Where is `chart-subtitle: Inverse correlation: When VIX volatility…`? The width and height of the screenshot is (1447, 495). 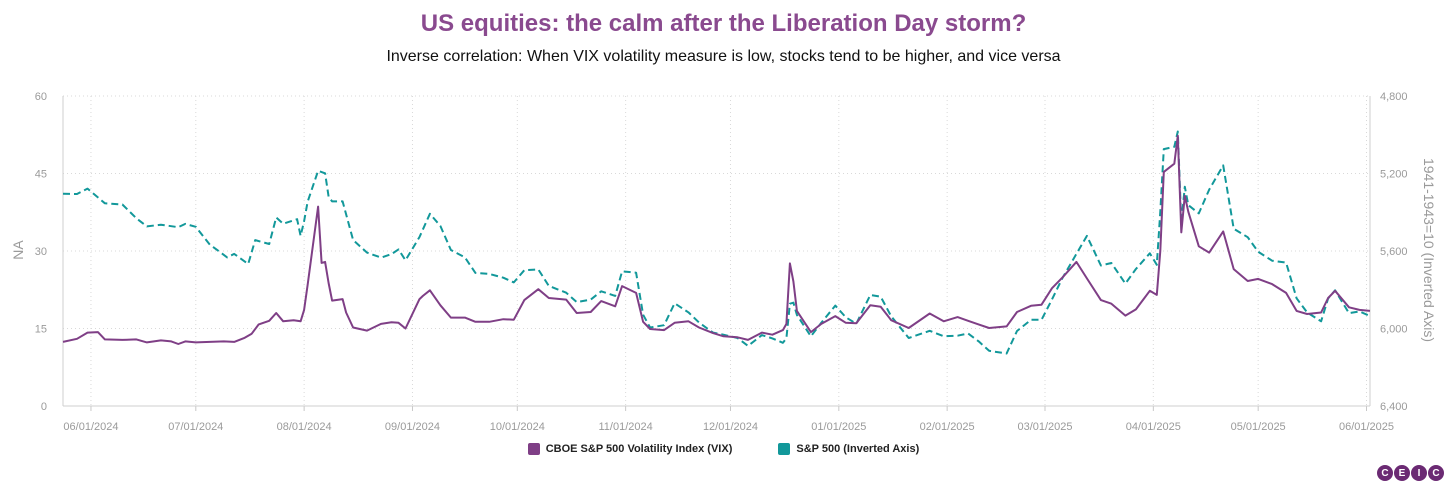 chart-subtitle: Inverse correlation: When VIX volatility… is located at coordinates (723, 56).